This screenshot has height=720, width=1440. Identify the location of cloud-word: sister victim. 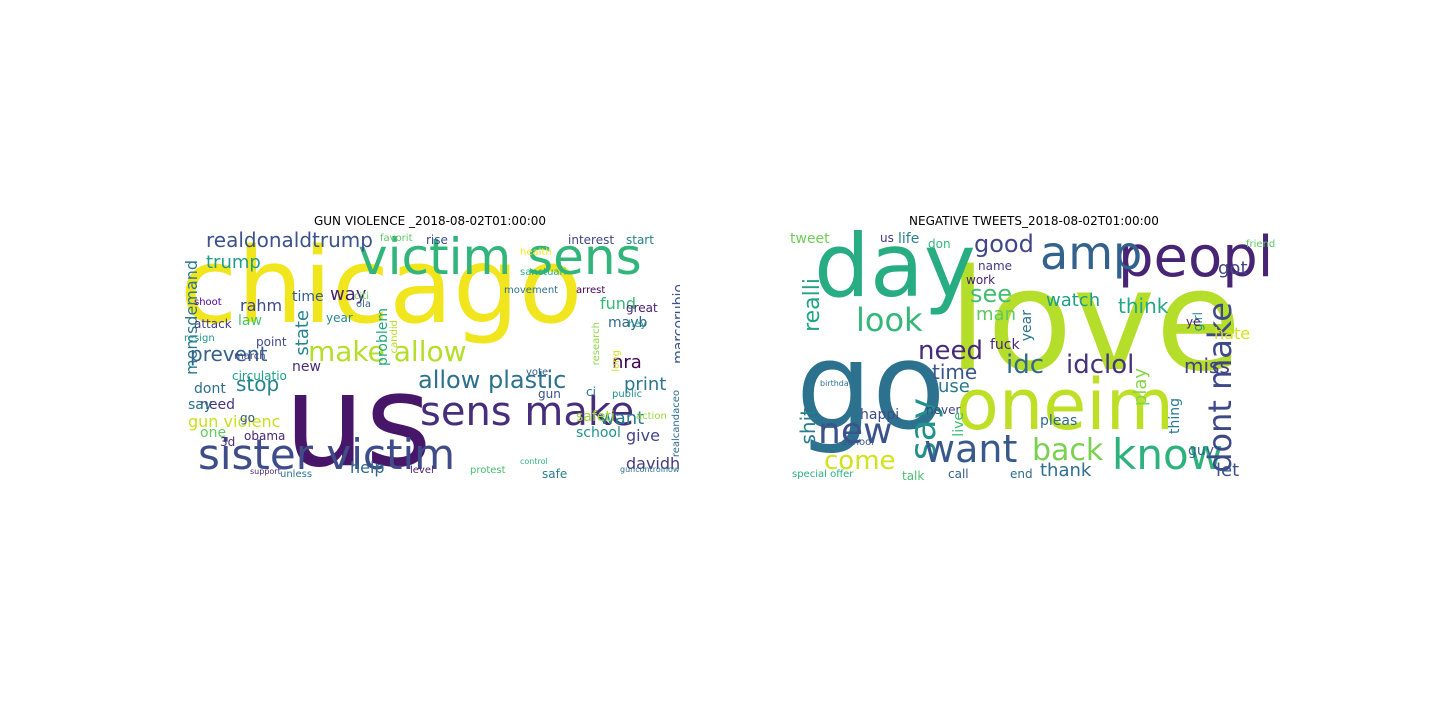
(327, 454).